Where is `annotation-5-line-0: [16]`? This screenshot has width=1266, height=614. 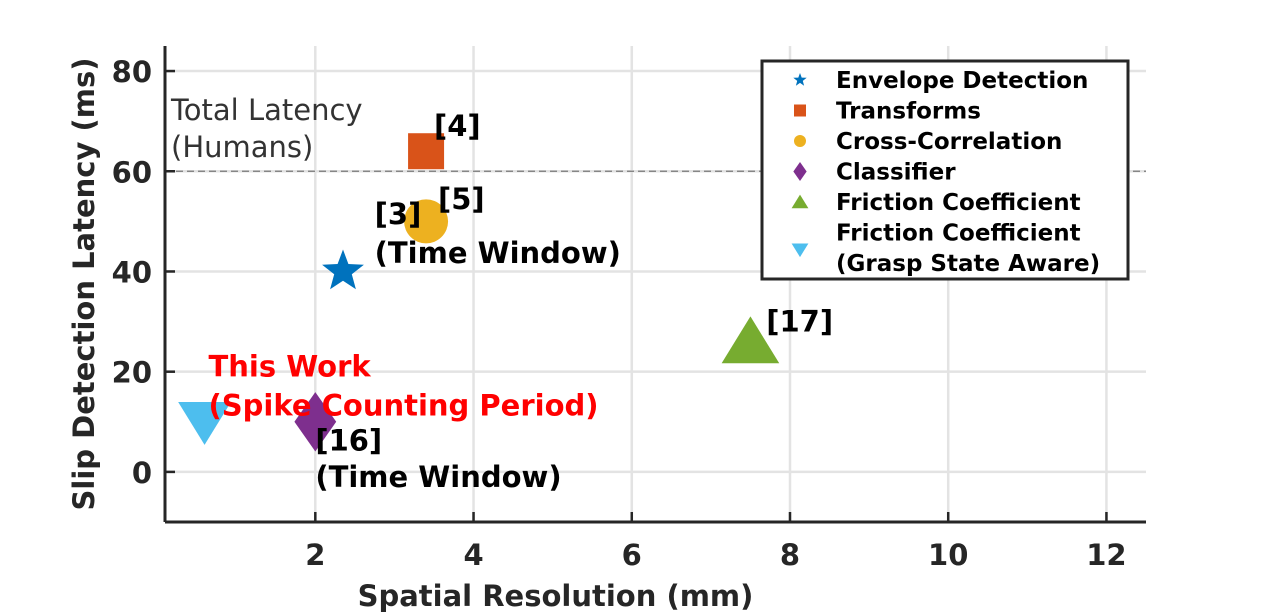
annotation-5-line-0: [16] is located at coordinates (348, 440).